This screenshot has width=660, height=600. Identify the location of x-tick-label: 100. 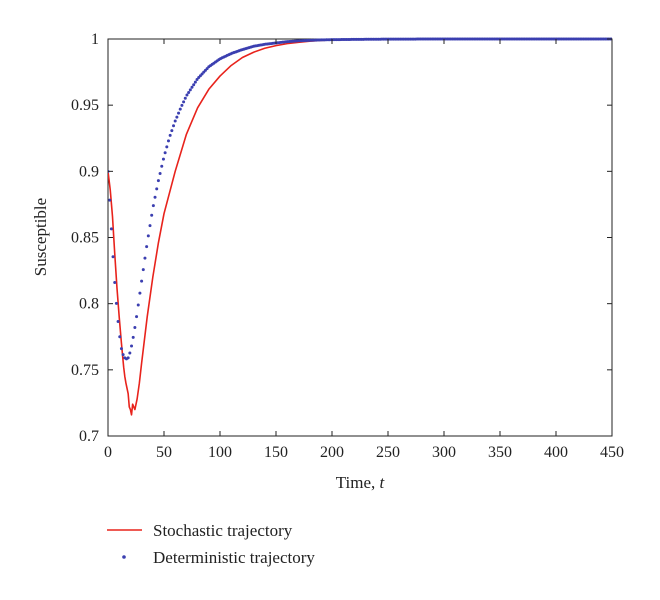
(220, 452).